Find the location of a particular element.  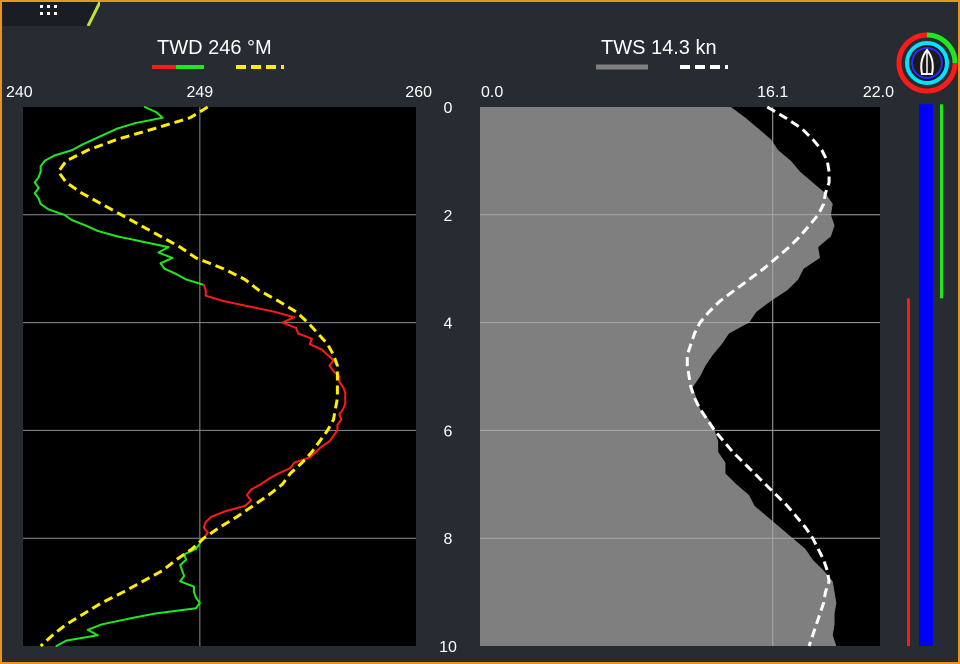

port-bar is located at coordinates (908, 472).